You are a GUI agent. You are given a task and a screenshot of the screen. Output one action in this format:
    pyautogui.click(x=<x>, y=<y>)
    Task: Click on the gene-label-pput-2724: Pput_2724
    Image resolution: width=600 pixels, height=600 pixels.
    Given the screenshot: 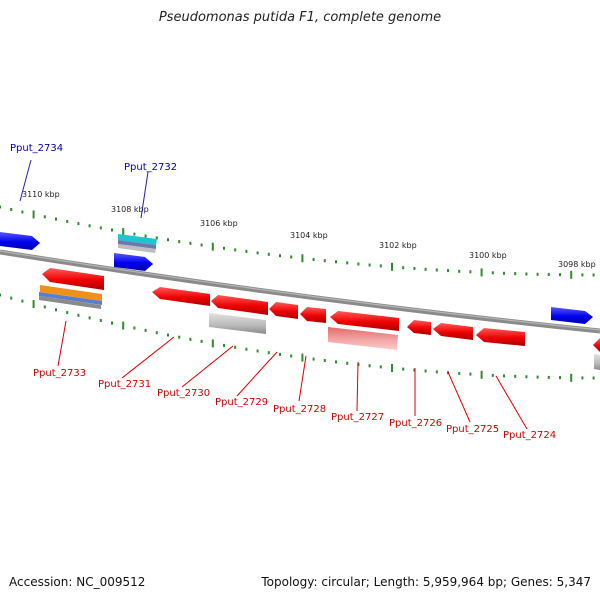 What is the action you would take?
    pyautogui.click(x=529, y=435)
    